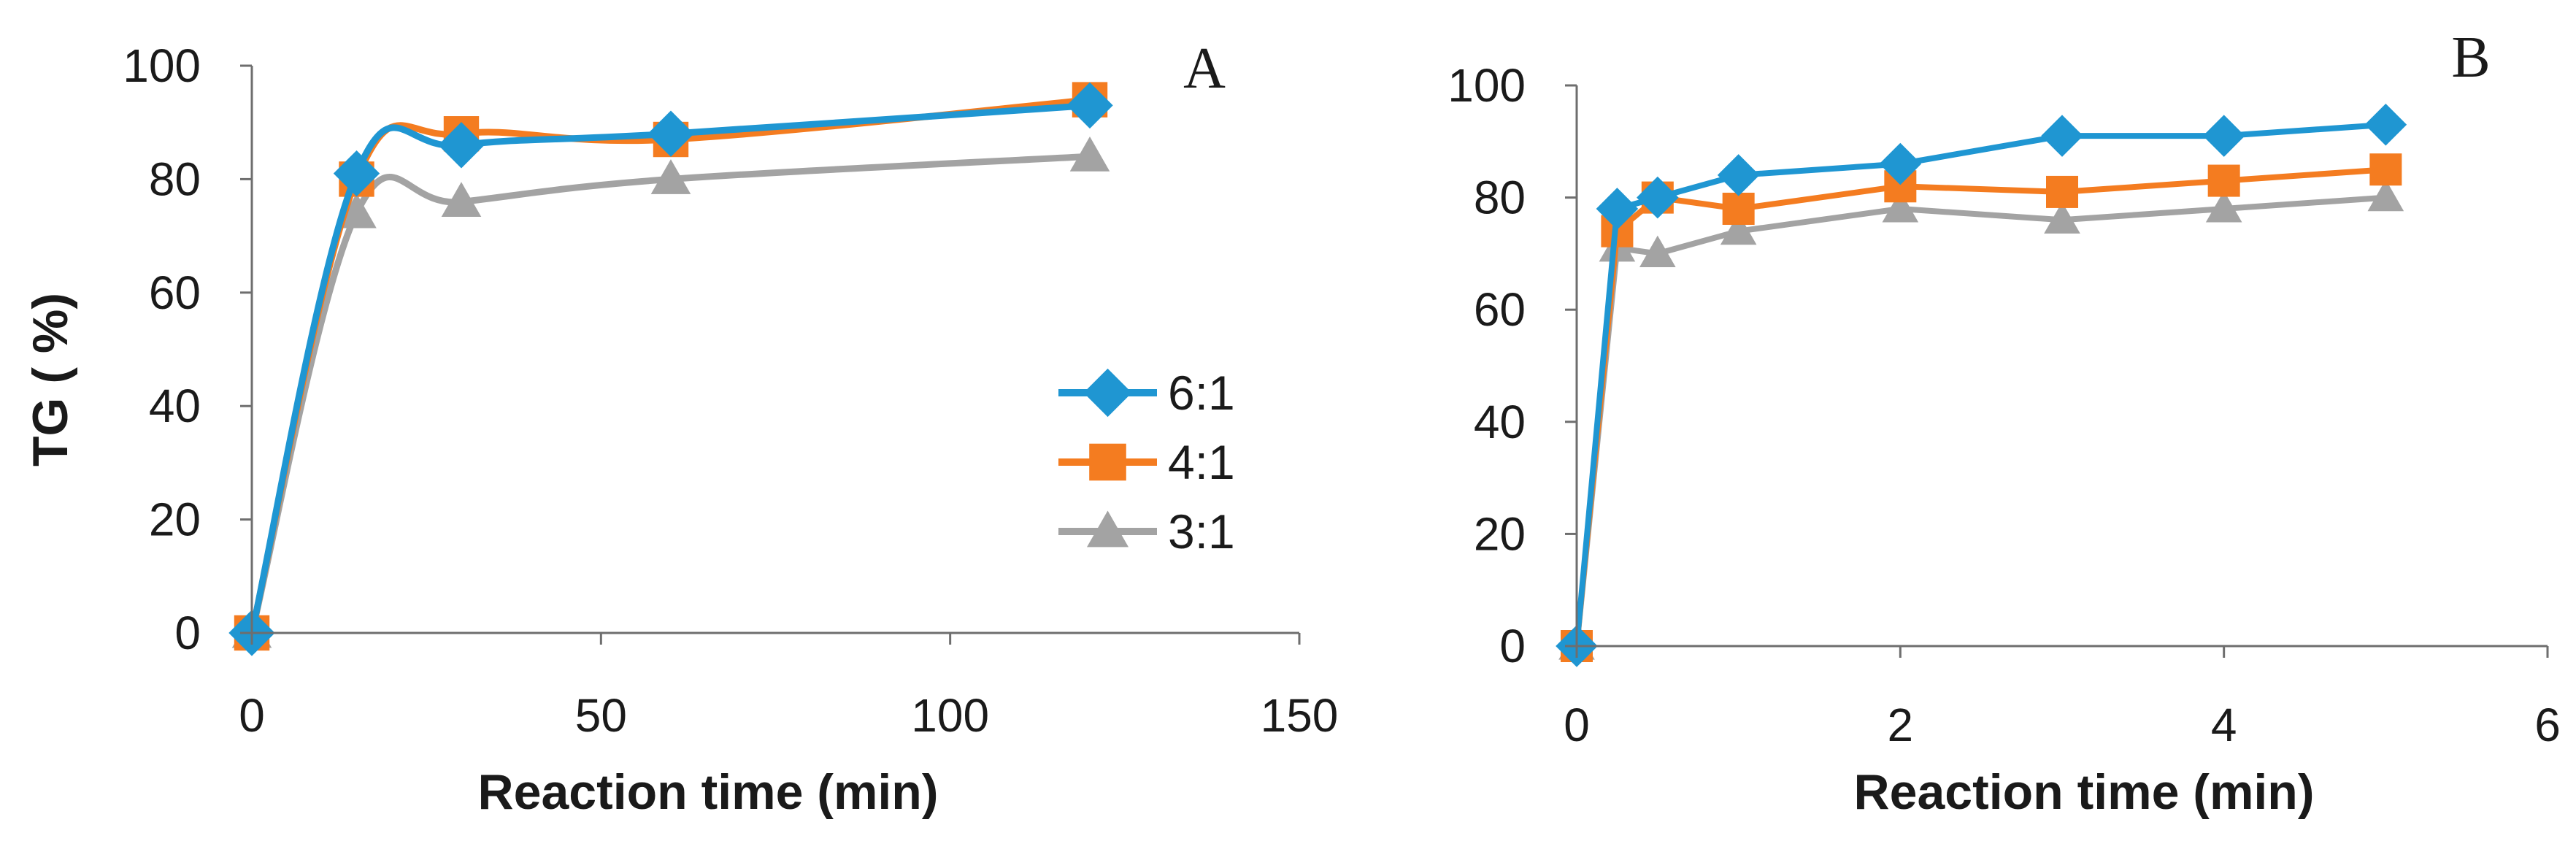  I want to click on legend: 6:1 4:1 3:1, so click(1146, 462).